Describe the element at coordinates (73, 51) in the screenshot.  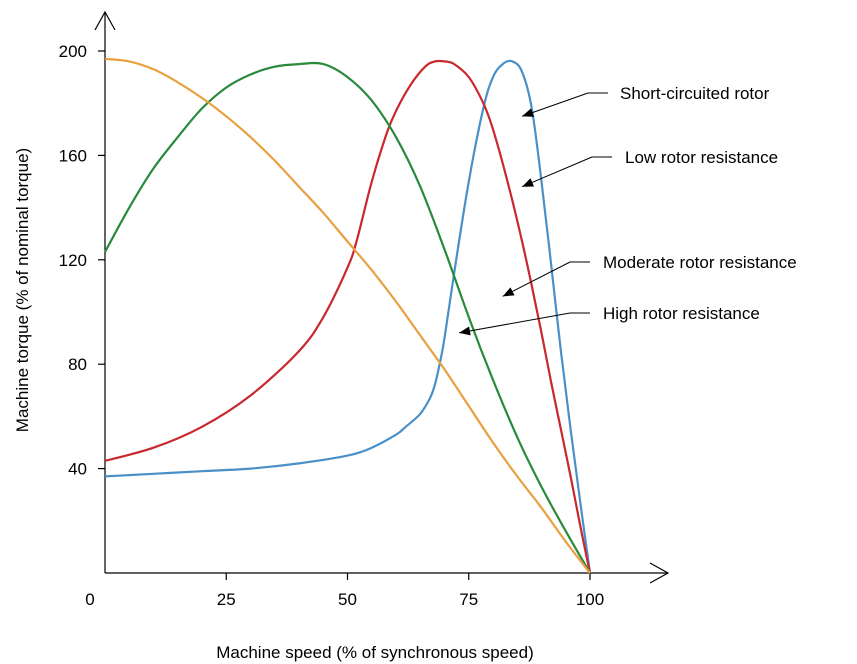
I see `y-tick-label: 200` at that location.